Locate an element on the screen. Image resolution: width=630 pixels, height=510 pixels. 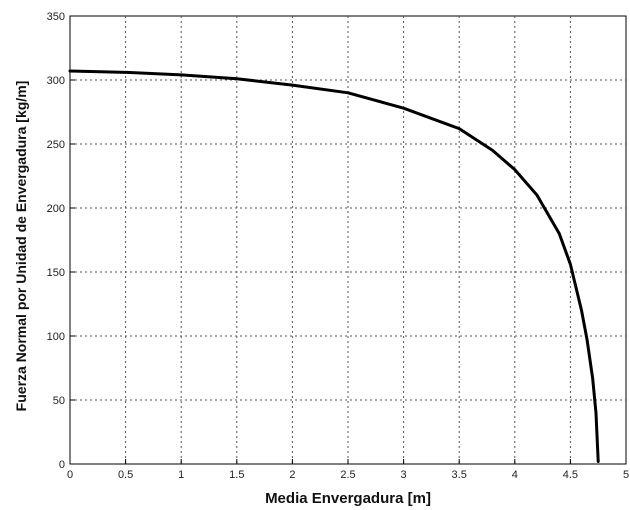
x-tick-label: 0 is located at coordinates (70, 475).